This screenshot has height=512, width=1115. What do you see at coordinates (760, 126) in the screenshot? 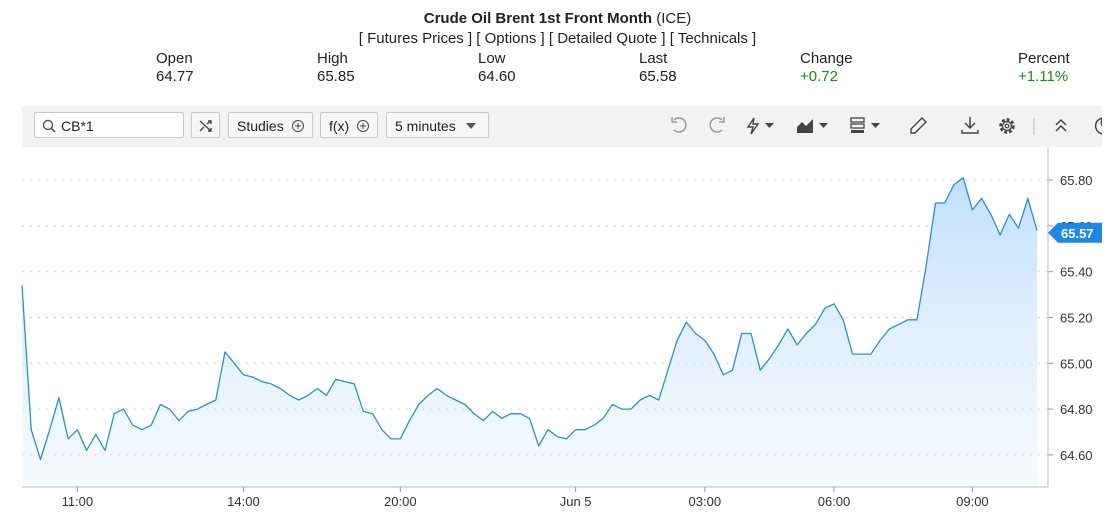
I see `lightning-icon` at bounding box center [760, 126].